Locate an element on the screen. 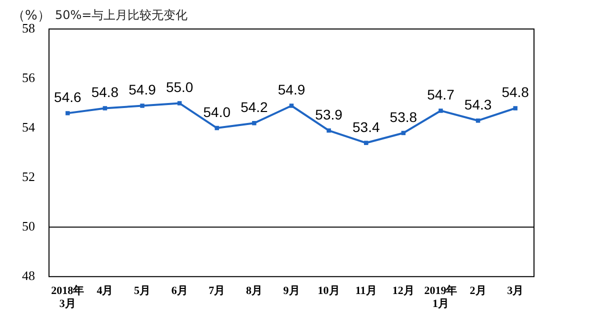 The height and width of the screenshot is (323, 600). data-label: 53.4 is located at coordinates (366, 126).